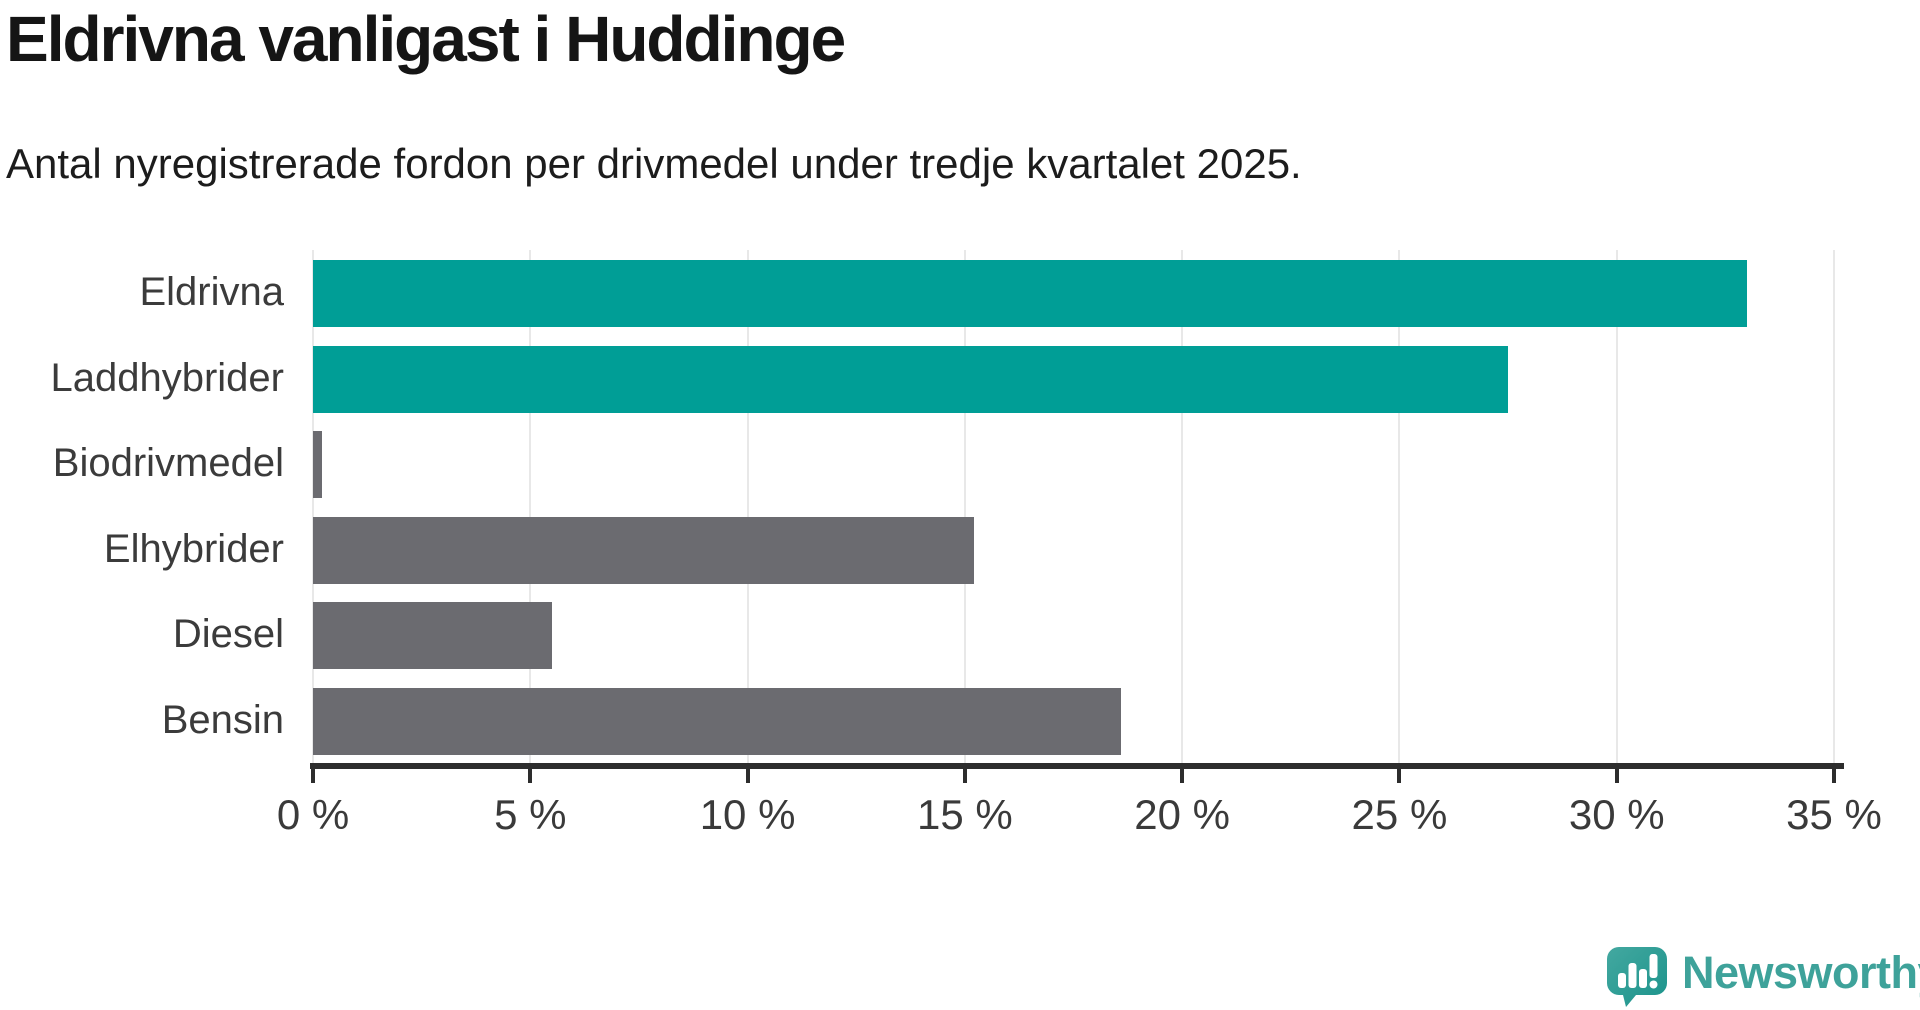 Image resolution: width=1920 pixels, height=1010 pixels. Describe the element at coordinates (317, 464) in the screenshot. I see `bar-biodrivmedel` at that location.